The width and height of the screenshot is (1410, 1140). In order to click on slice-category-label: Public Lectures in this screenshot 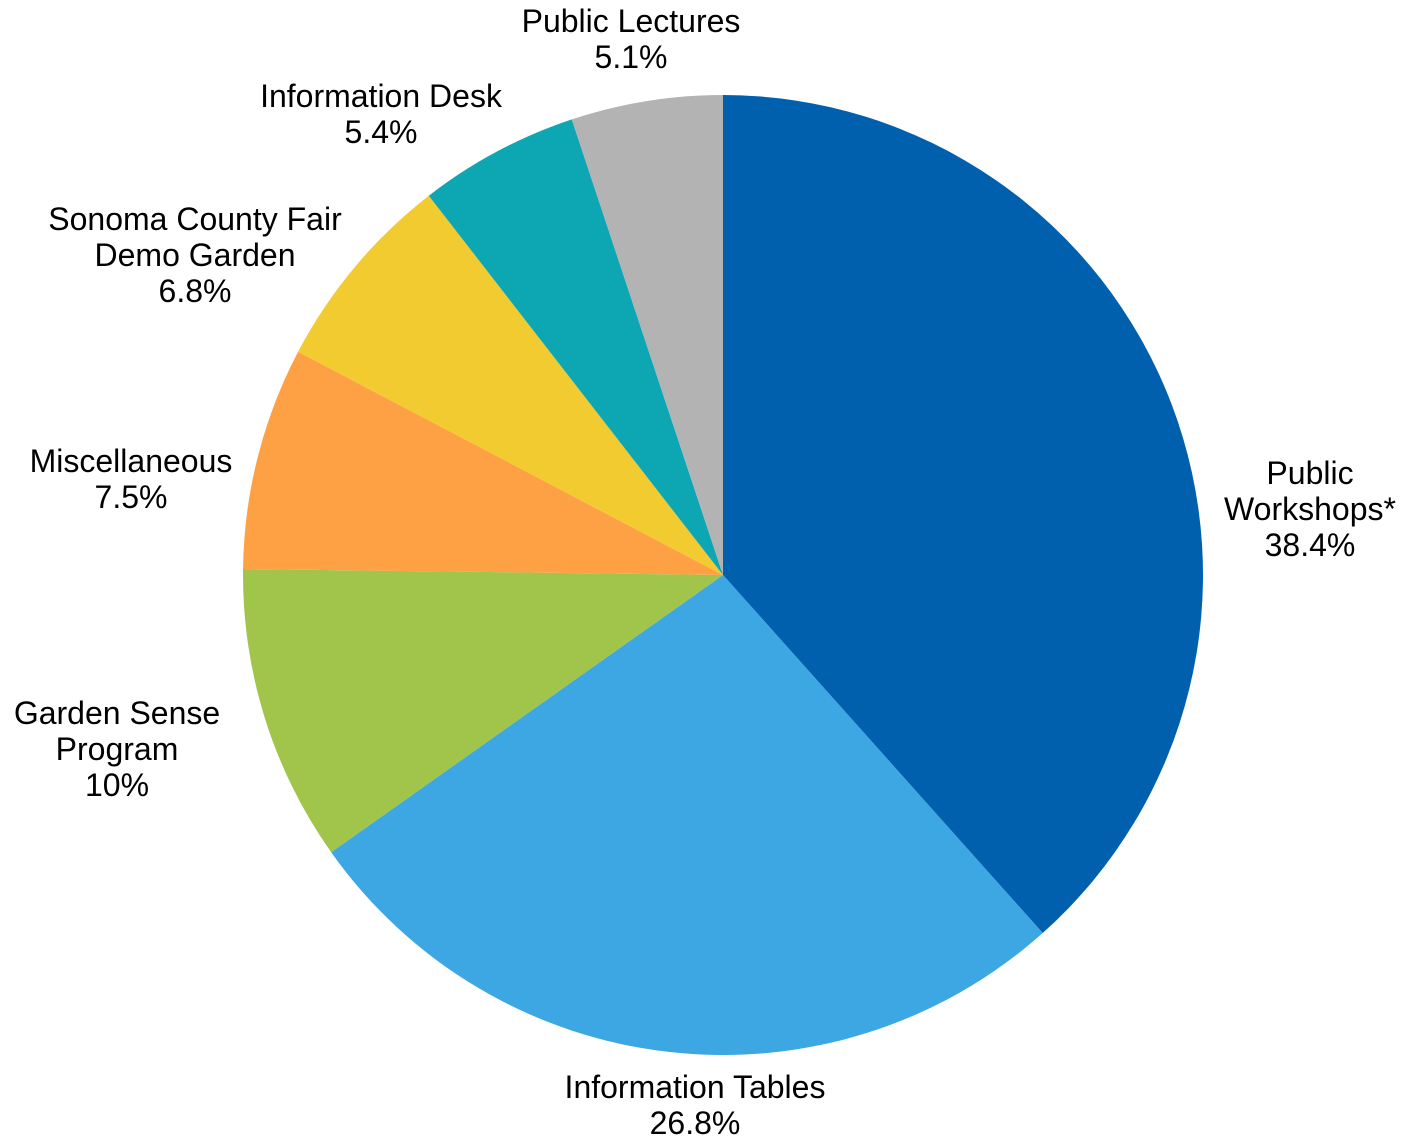, I will do `click(631, 21)`.